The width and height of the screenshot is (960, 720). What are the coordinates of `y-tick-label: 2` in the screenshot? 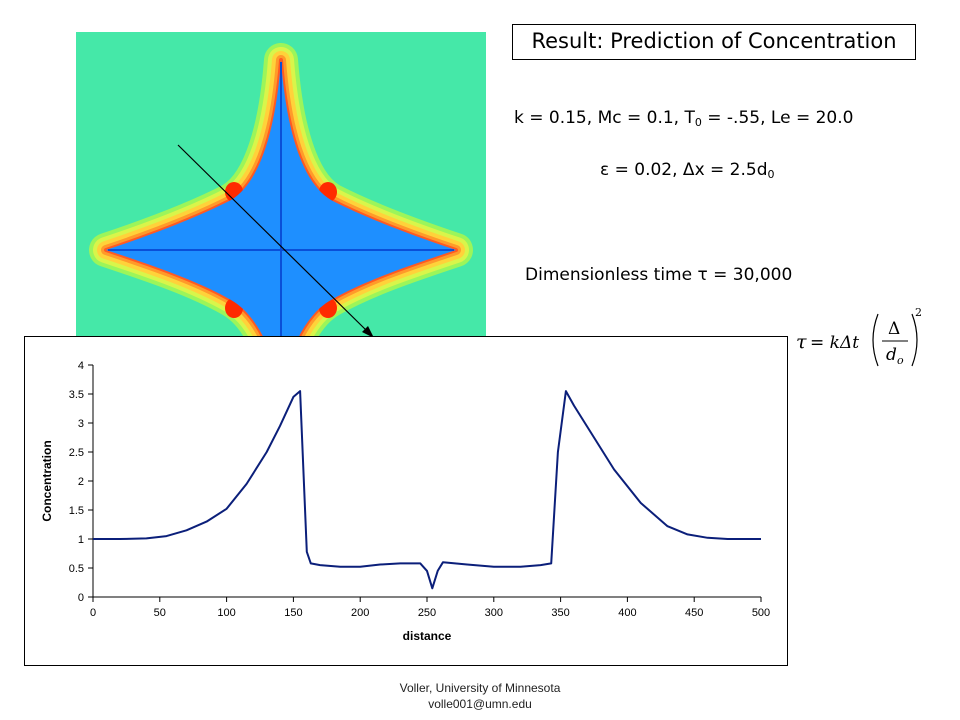 It's located at (81, 482).